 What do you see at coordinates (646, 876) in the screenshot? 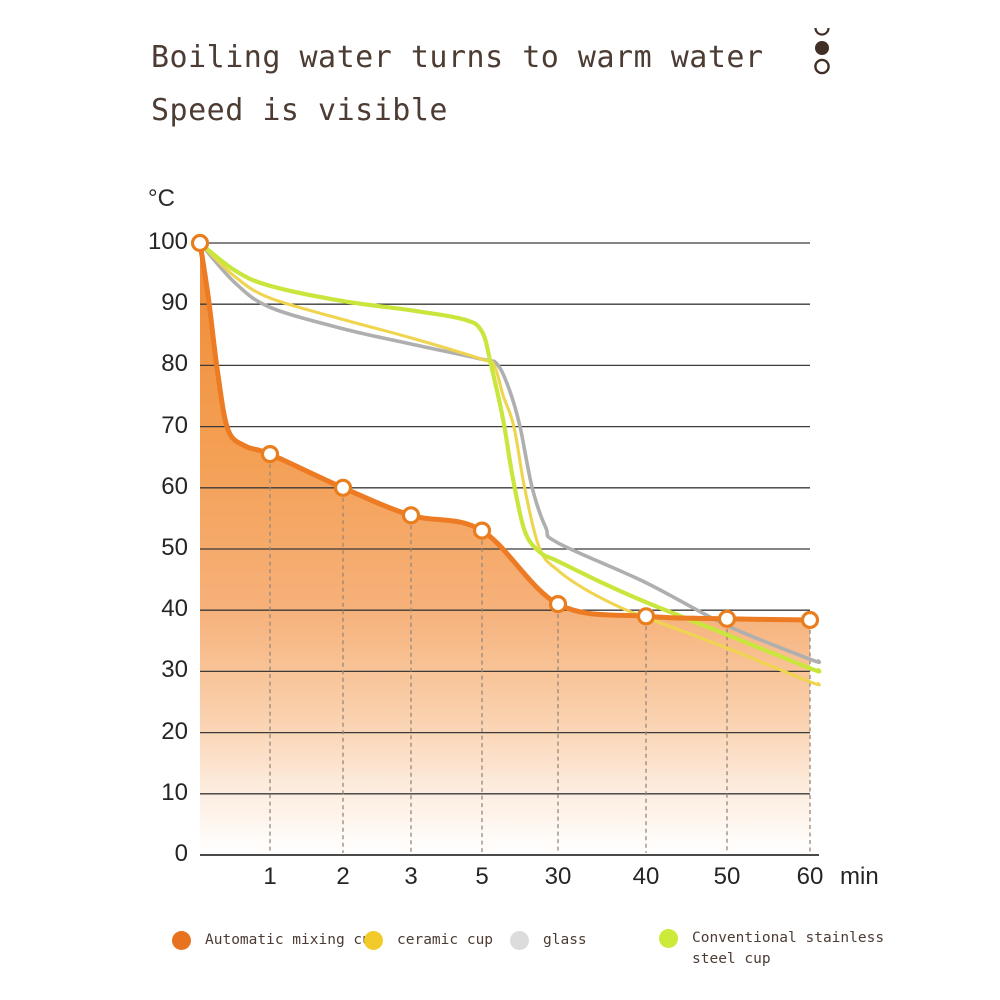
I see `x-tick-label: 40` at bounding box center [646, 876].